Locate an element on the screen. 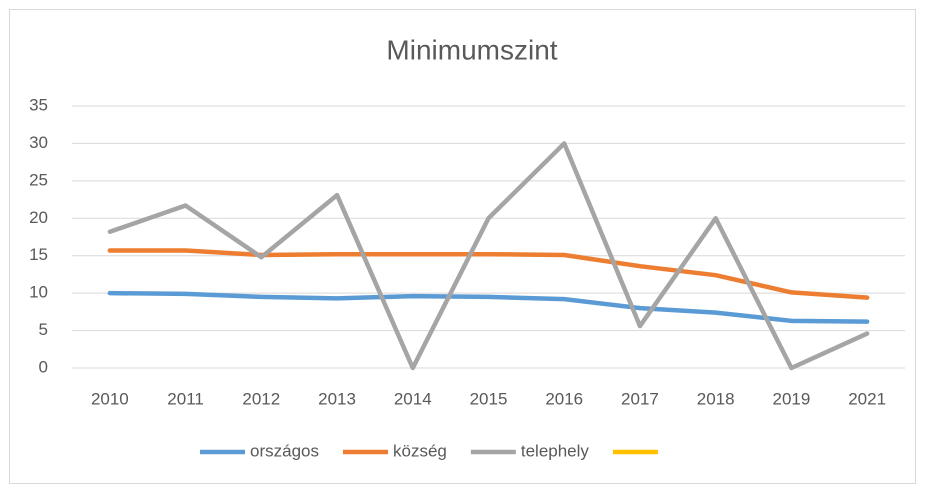 Image resolution: width=925 pixels, height=492 pixels. y-tick-label: 30 is located at coordinates (38, 142).